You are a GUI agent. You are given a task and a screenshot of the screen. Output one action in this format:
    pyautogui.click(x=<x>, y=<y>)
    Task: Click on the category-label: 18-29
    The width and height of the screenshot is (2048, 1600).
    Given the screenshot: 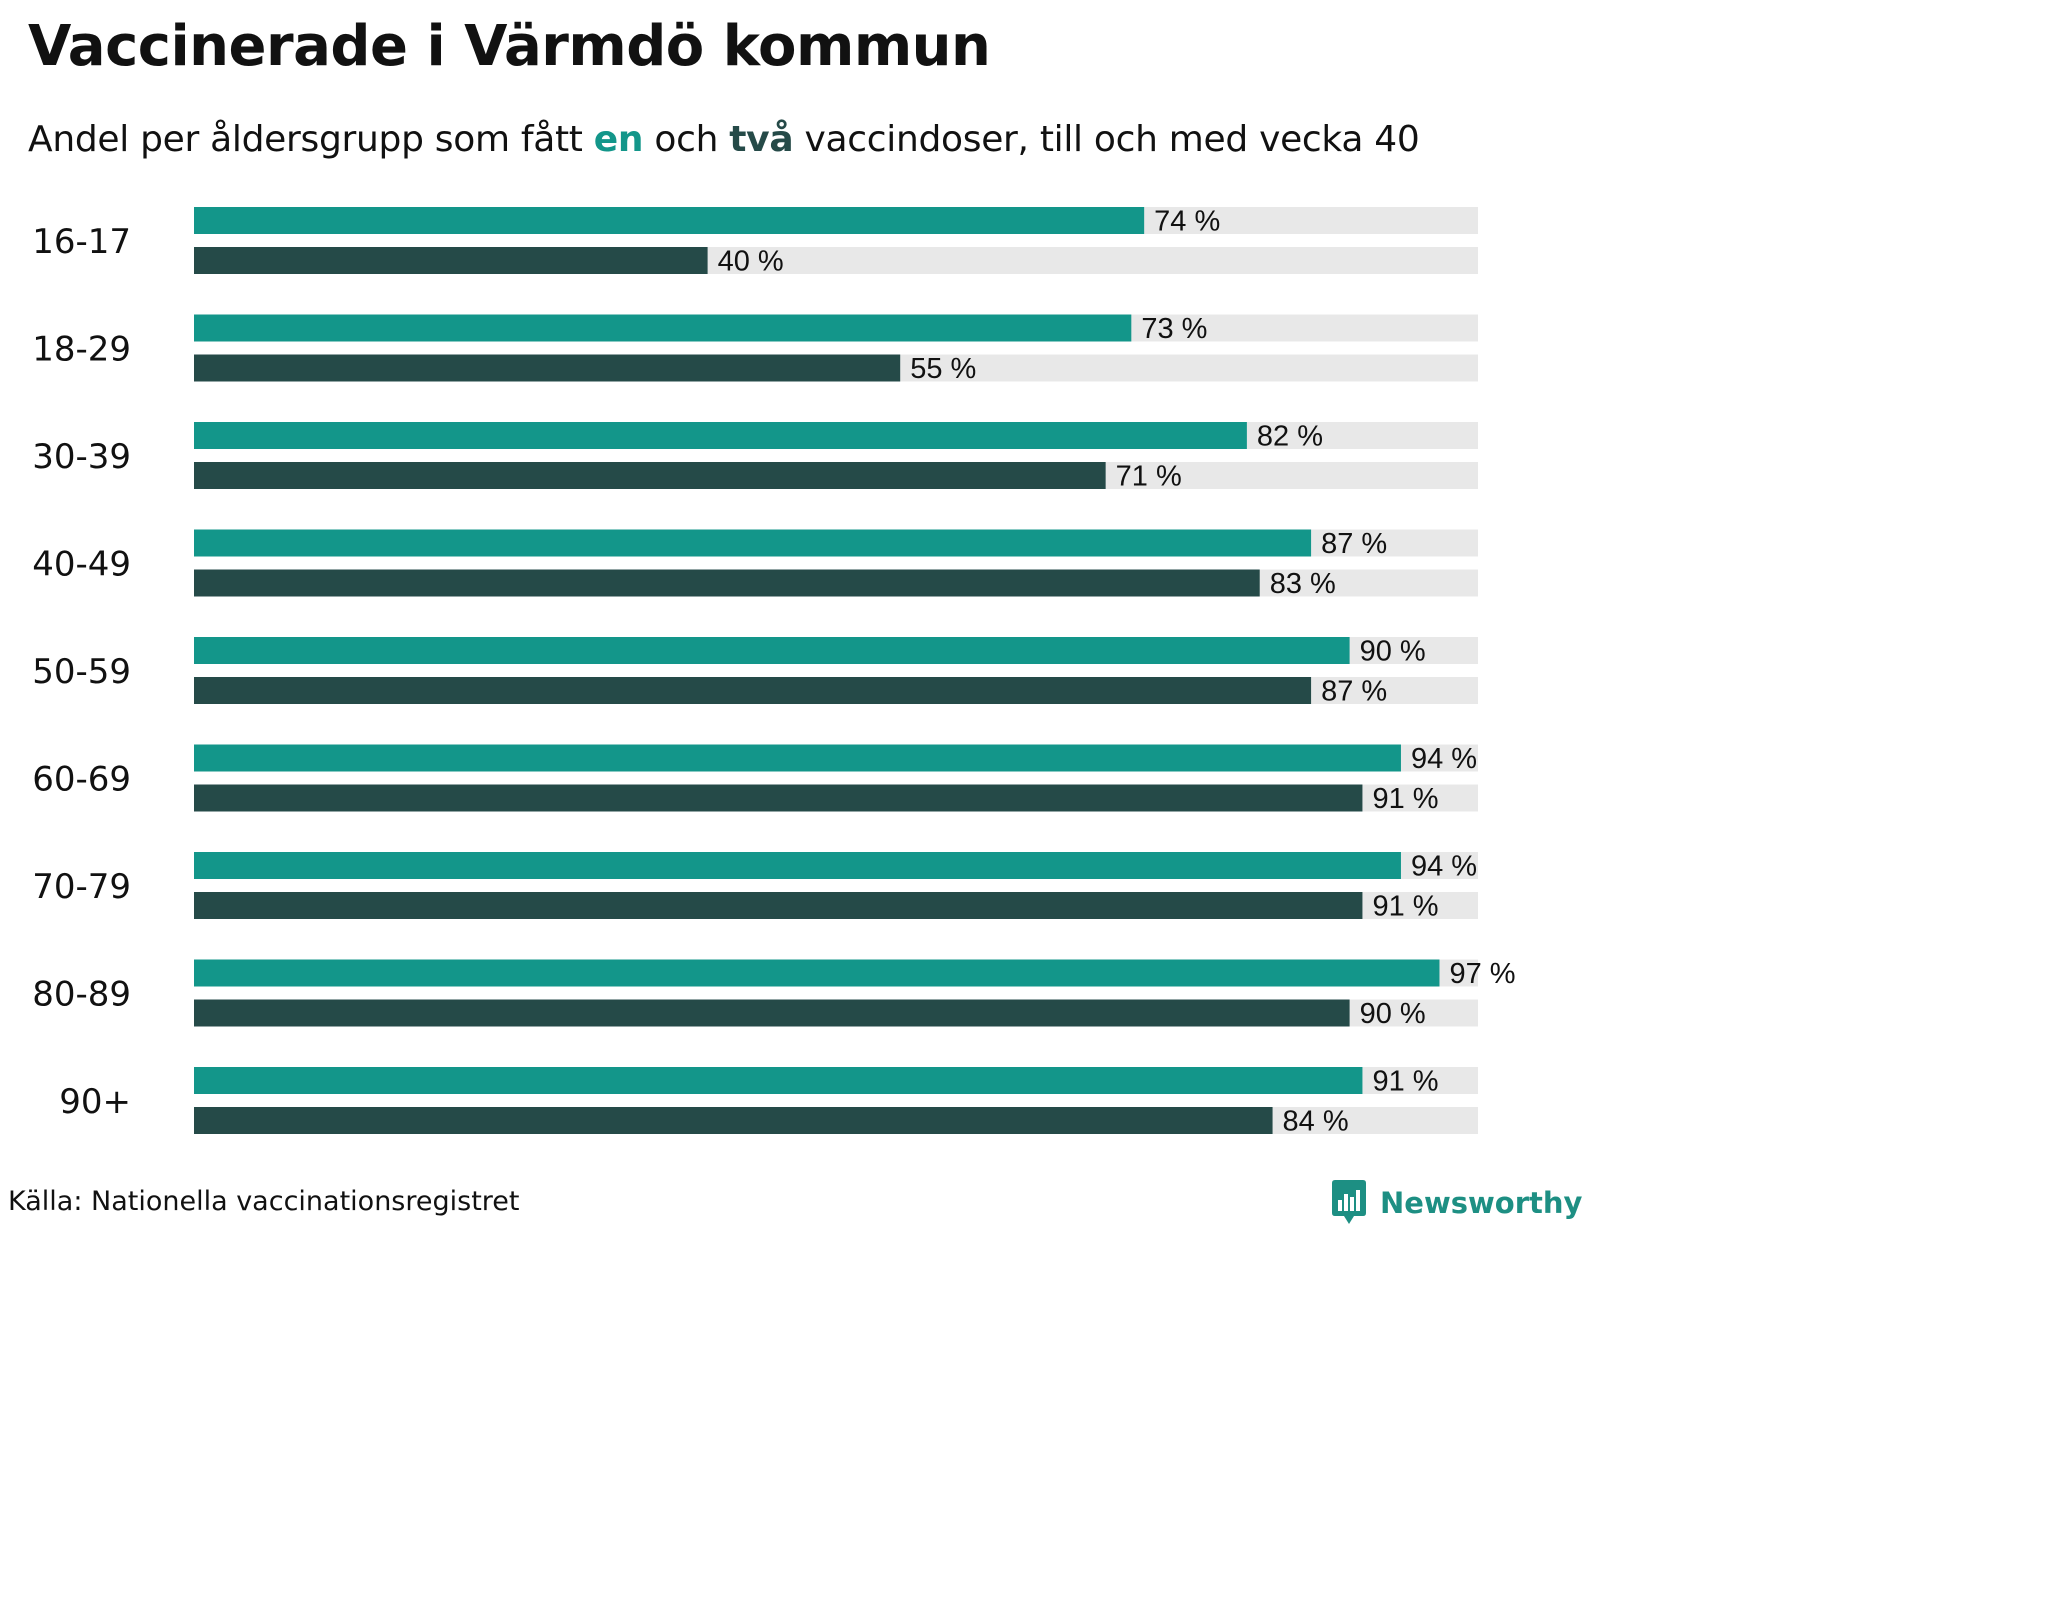 What is the action you would take?
    pyautogui.click(x=81, y=350)
    